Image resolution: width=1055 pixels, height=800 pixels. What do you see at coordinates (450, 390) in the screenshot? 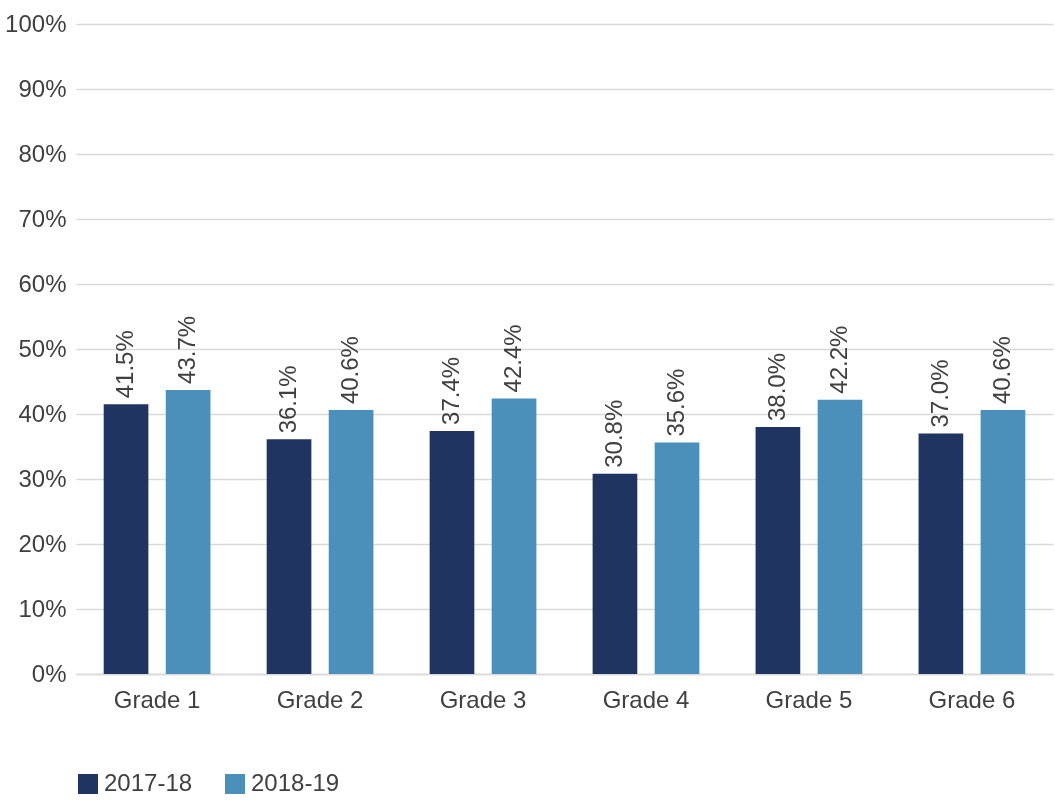
I see `data-label: 37.4%` at bounding box center [450, 390].